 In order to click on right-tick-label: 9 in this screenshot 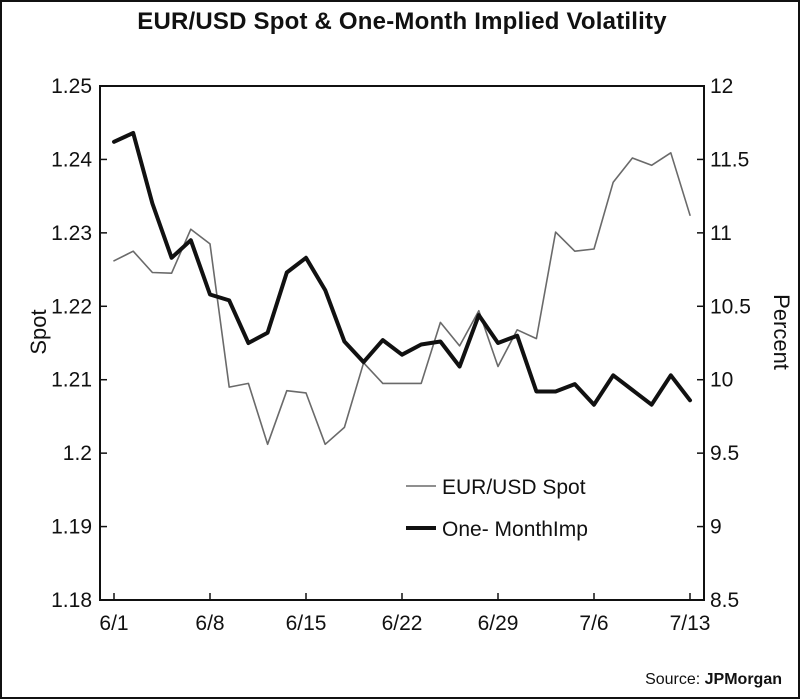, I will do `click(716, 527)`.